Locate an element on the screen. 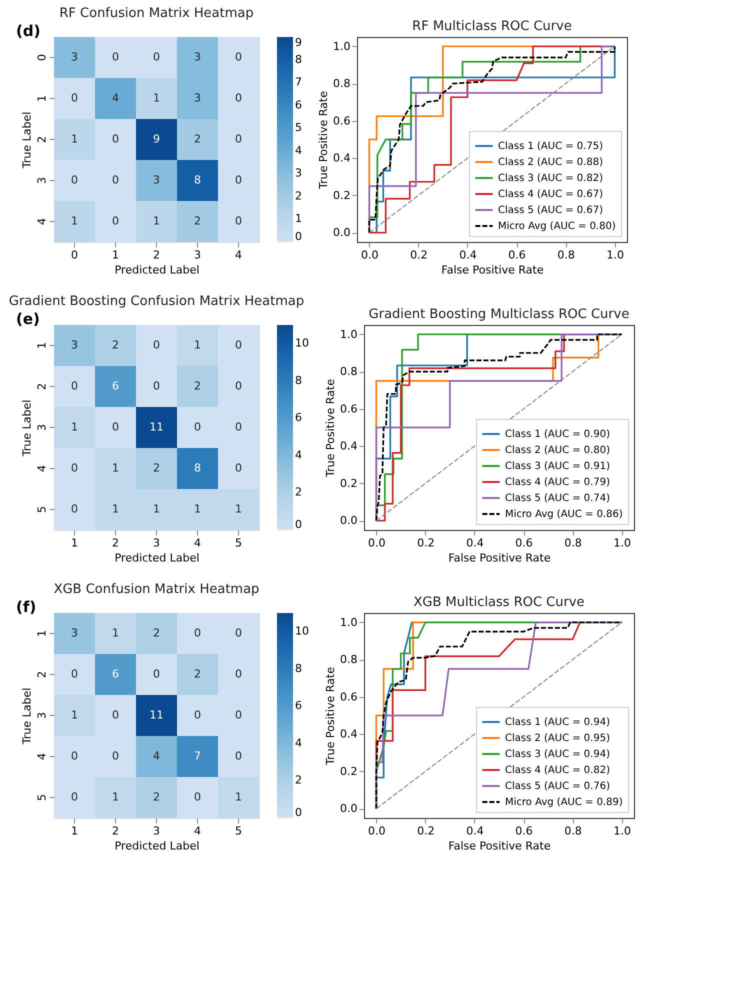 This screenshot has width=742, height=981. legend-label: Class 5 (AUC = 0.74) is located at coordinates (557, 498).